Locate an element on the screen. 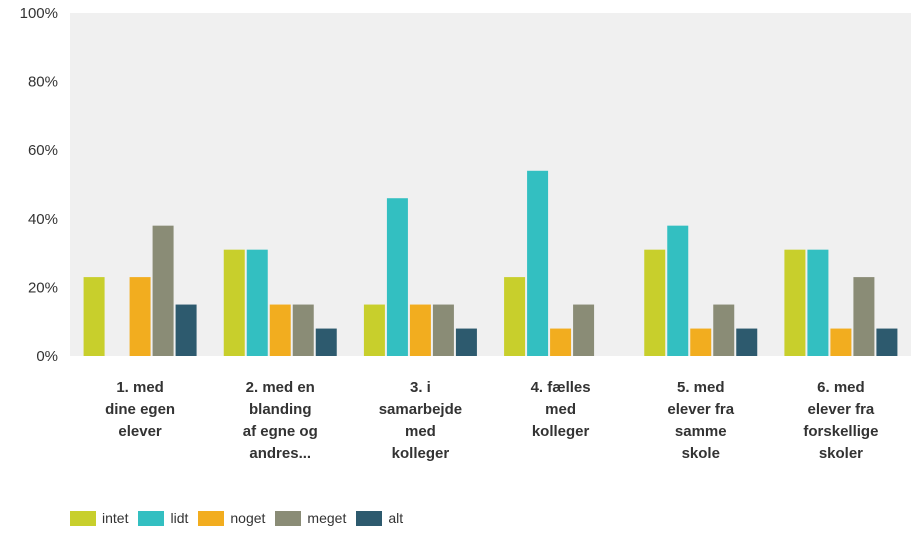 This screenshot has height=533, width=911. legend-label: noget is located at coordinates (247, 518).